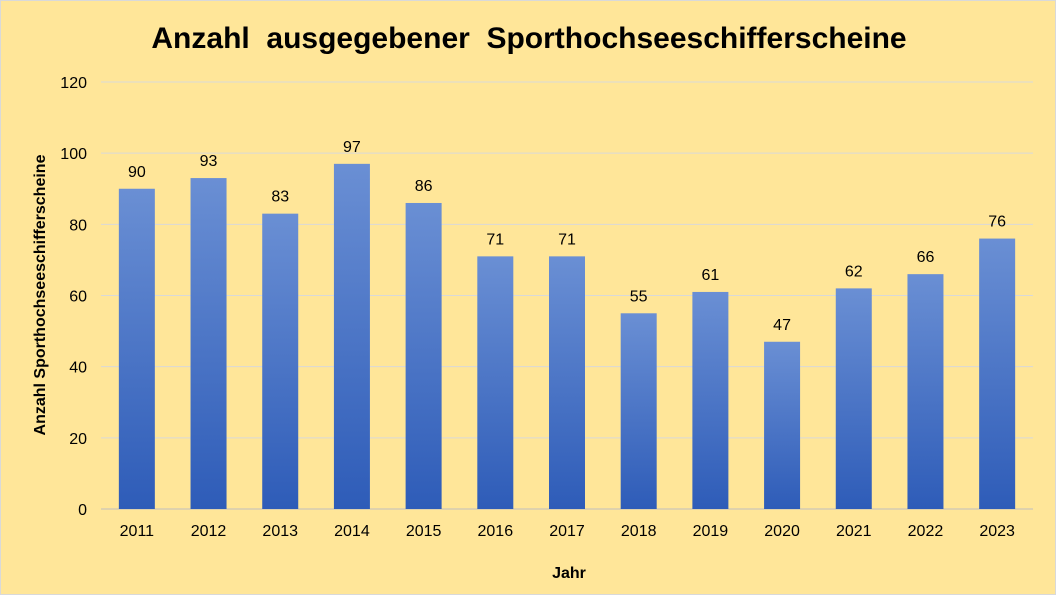  Describe the element at coordinates (424, 531) in the screenshot. I see `x-tick-label: 2015` at that location.